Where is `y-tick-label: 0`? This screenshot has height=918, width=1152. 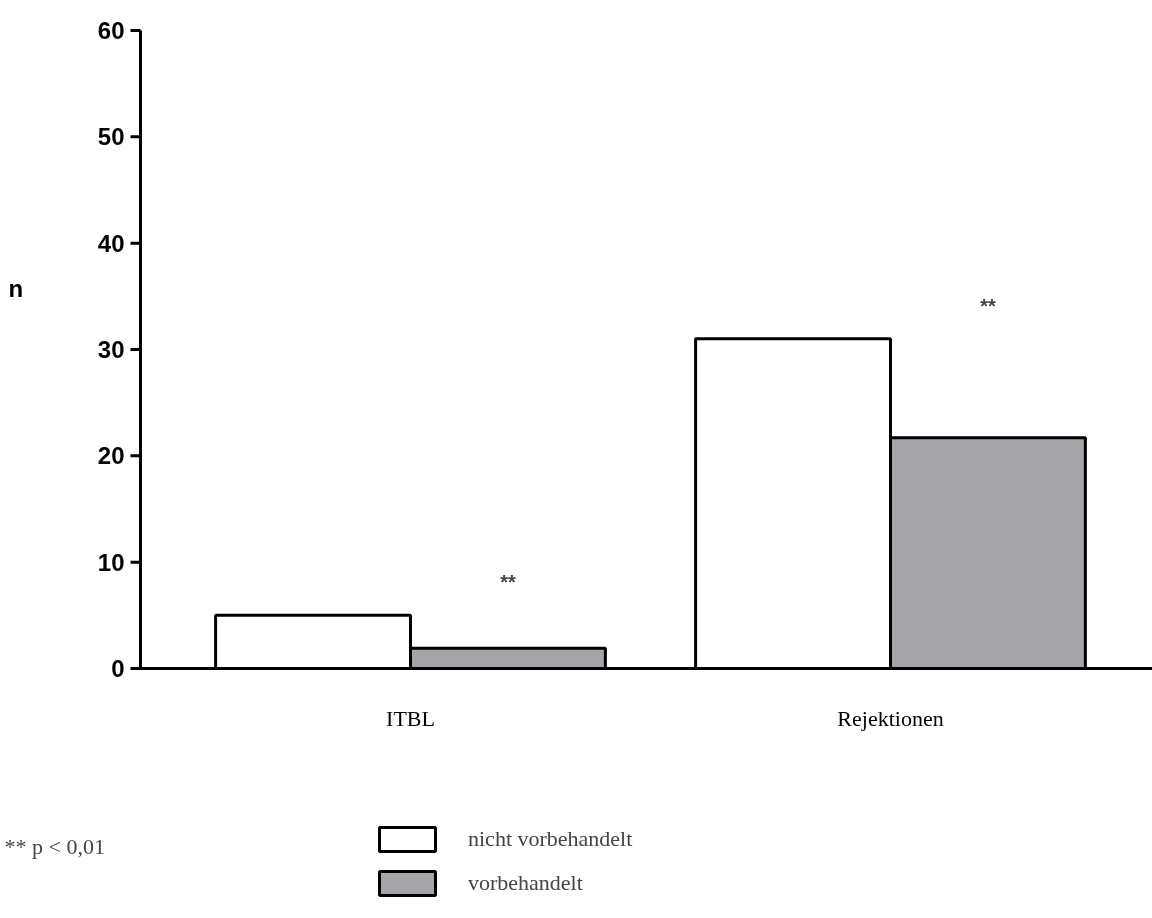
y-tick-label: 0 is located at coordinates (118, 668).